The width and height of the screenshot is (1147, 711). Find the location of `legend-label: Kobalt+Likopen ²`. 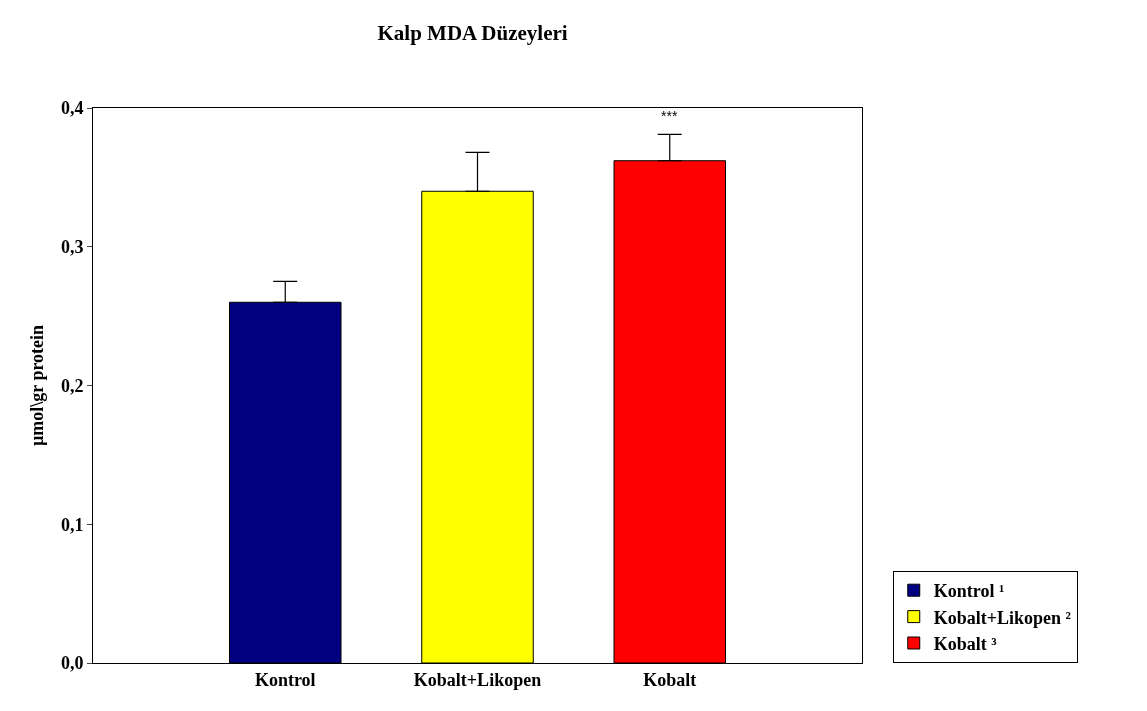

legend-label: Kobalt+Likopen ² is located at coordinates (1002, 617).